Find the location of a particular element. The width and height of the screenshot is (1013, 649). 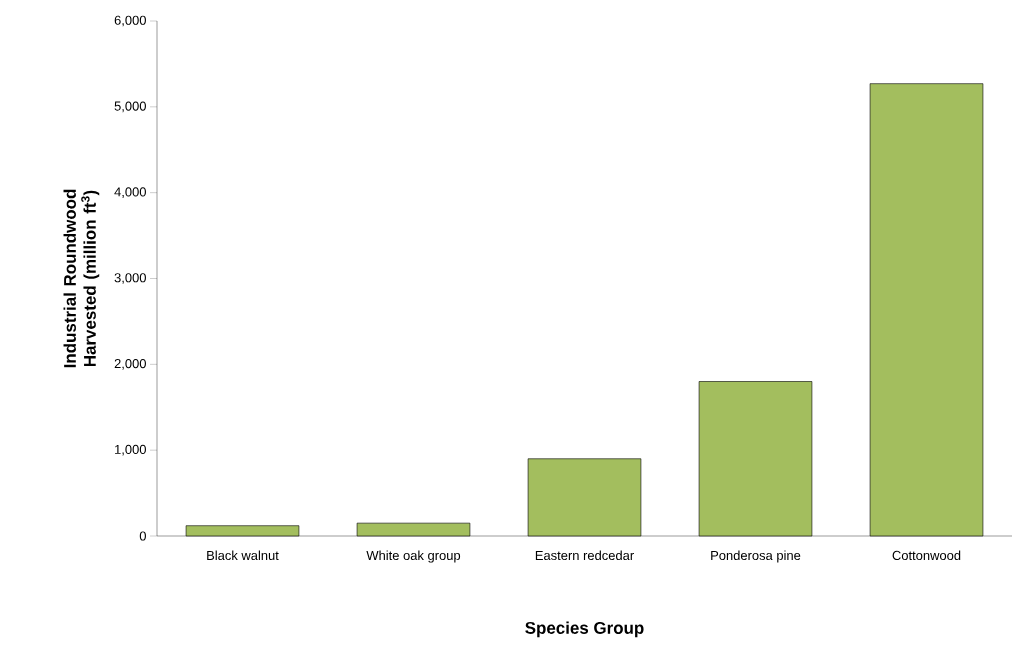

x-tick-label: Cottonwood is located at coordinates (926, 555).